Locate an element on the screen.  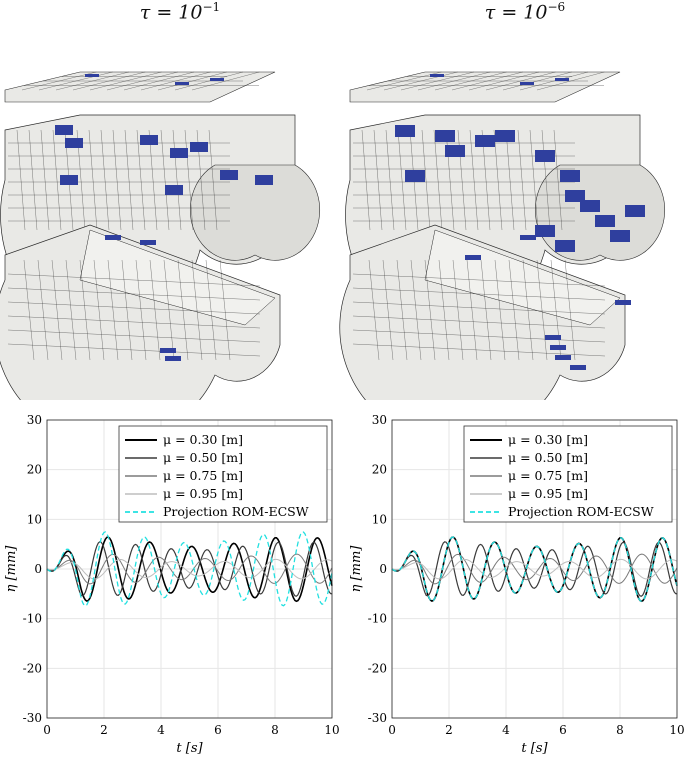
mesh-end-face is located at coordinates (600, 212).